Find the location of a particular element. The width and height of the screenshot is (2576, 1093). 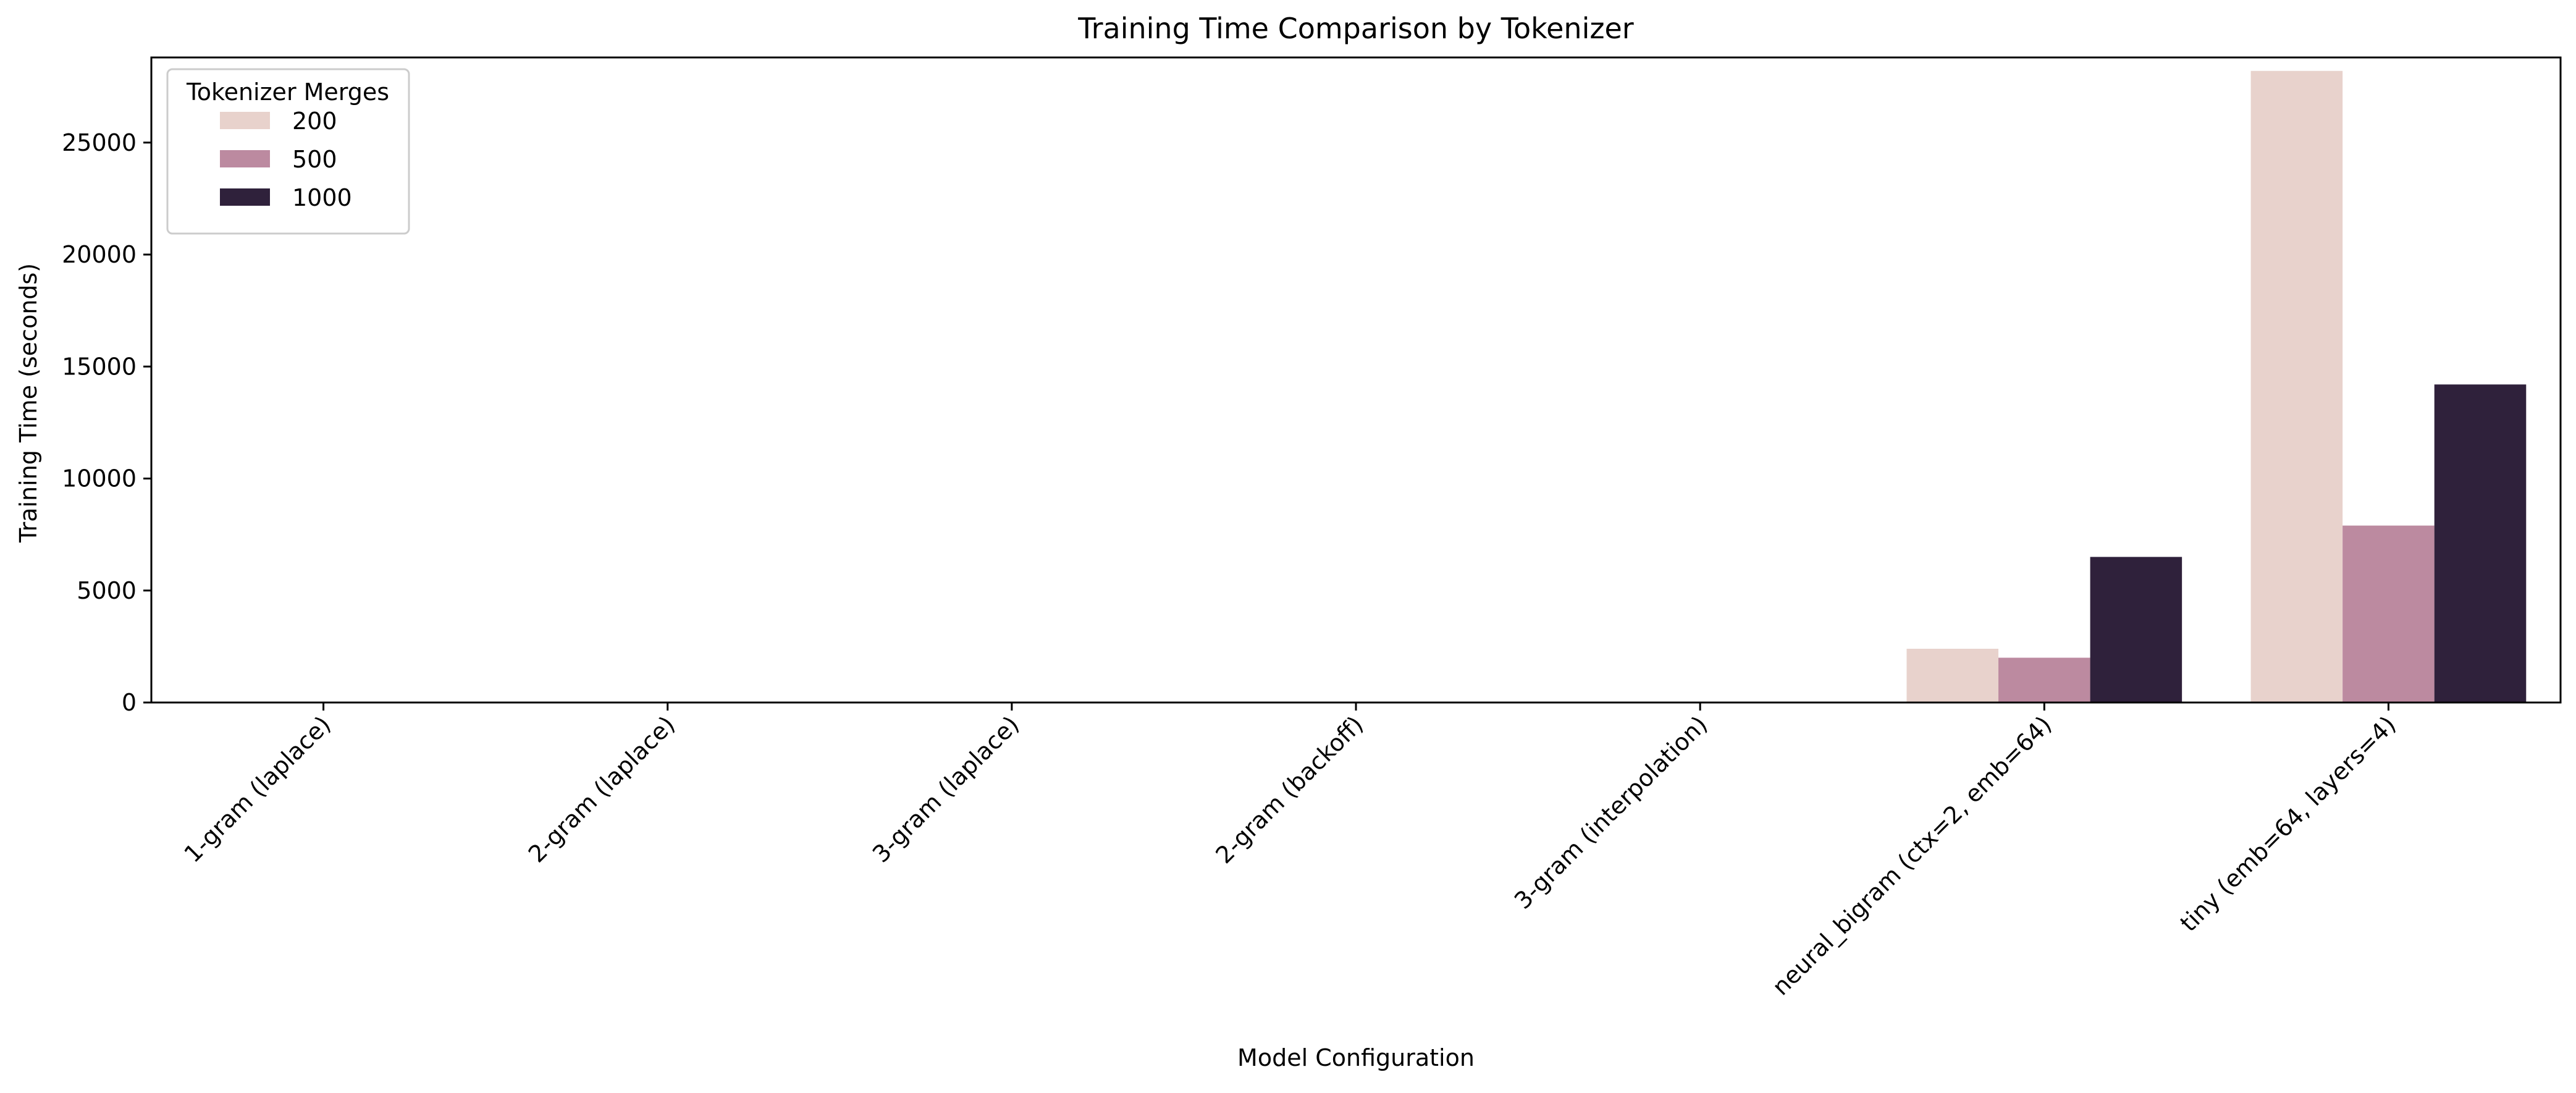

y-tick-label-2: 10000 is located at coordinates (99, 479).